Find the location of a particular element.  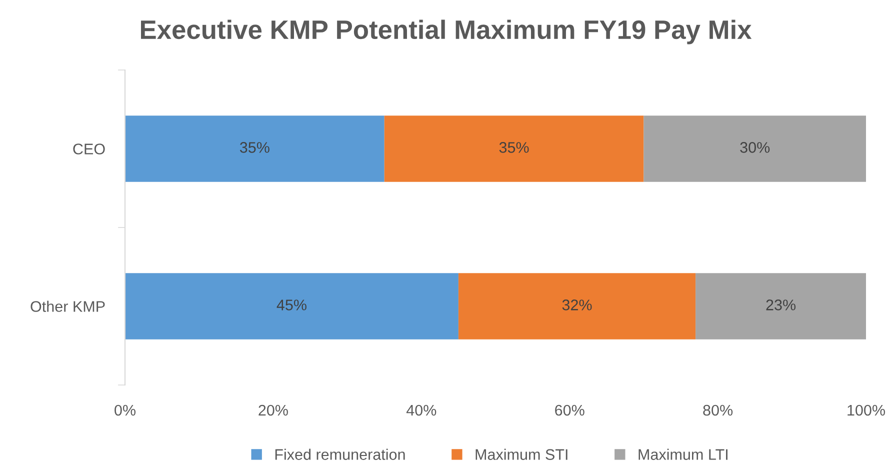

y-tick-label: CEO is located at coordinates (89, 149).